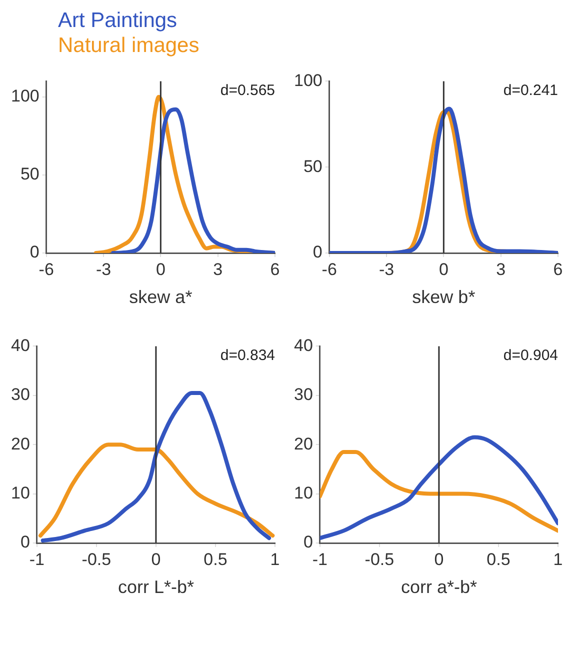 This screenshot has height=671, width=582. I want to click on annotation: d=0.241, so click(530, 90).